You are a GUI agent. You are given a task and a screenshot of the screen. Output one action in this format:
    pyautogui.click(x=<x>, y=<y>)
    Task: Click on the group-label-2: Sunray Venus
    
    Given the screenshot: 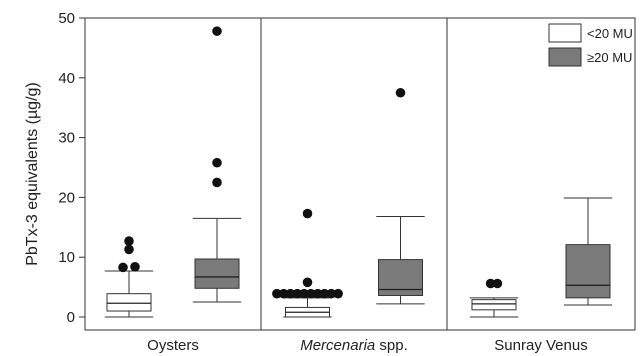 What is the action you would take?
    pyautogui.click(x=540, y=345)
    